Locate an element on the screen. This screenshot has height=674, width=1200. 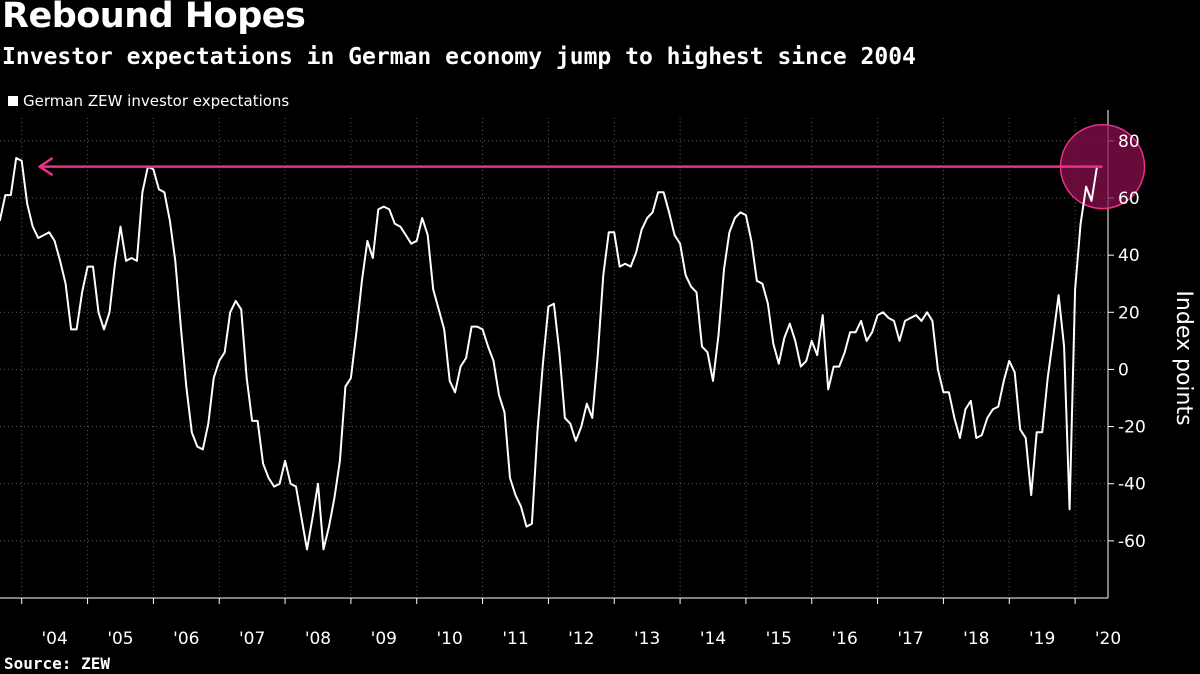
y-tick-label: 40 is located at coordinates (1129, 256).